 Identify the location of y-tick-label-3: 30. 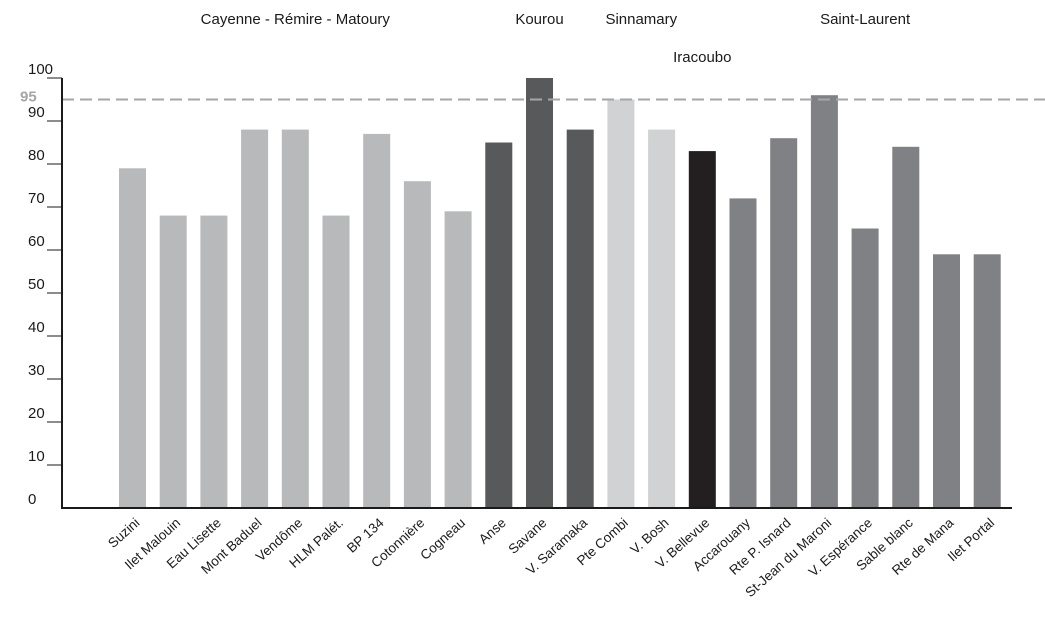
(36, 370).